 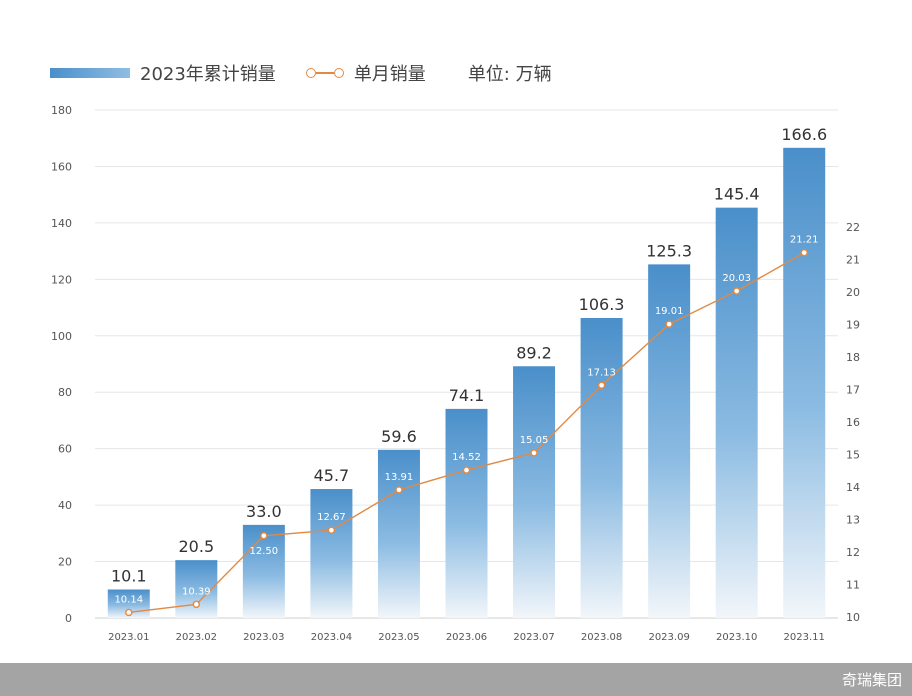 I want to click on x-tick-label: 2023.01, so click(x=128, y=637).